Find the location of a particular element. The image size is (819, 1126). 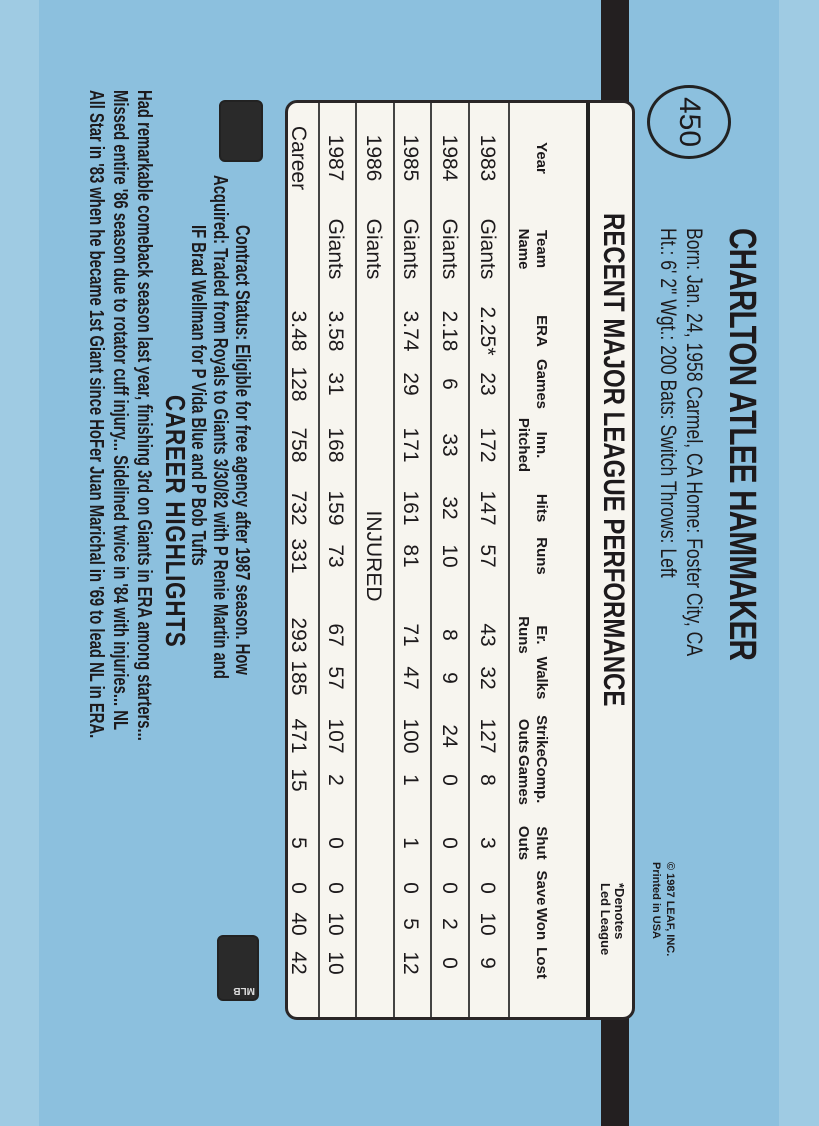

mlb-logo: MLB is located at coordinates (238, 968).